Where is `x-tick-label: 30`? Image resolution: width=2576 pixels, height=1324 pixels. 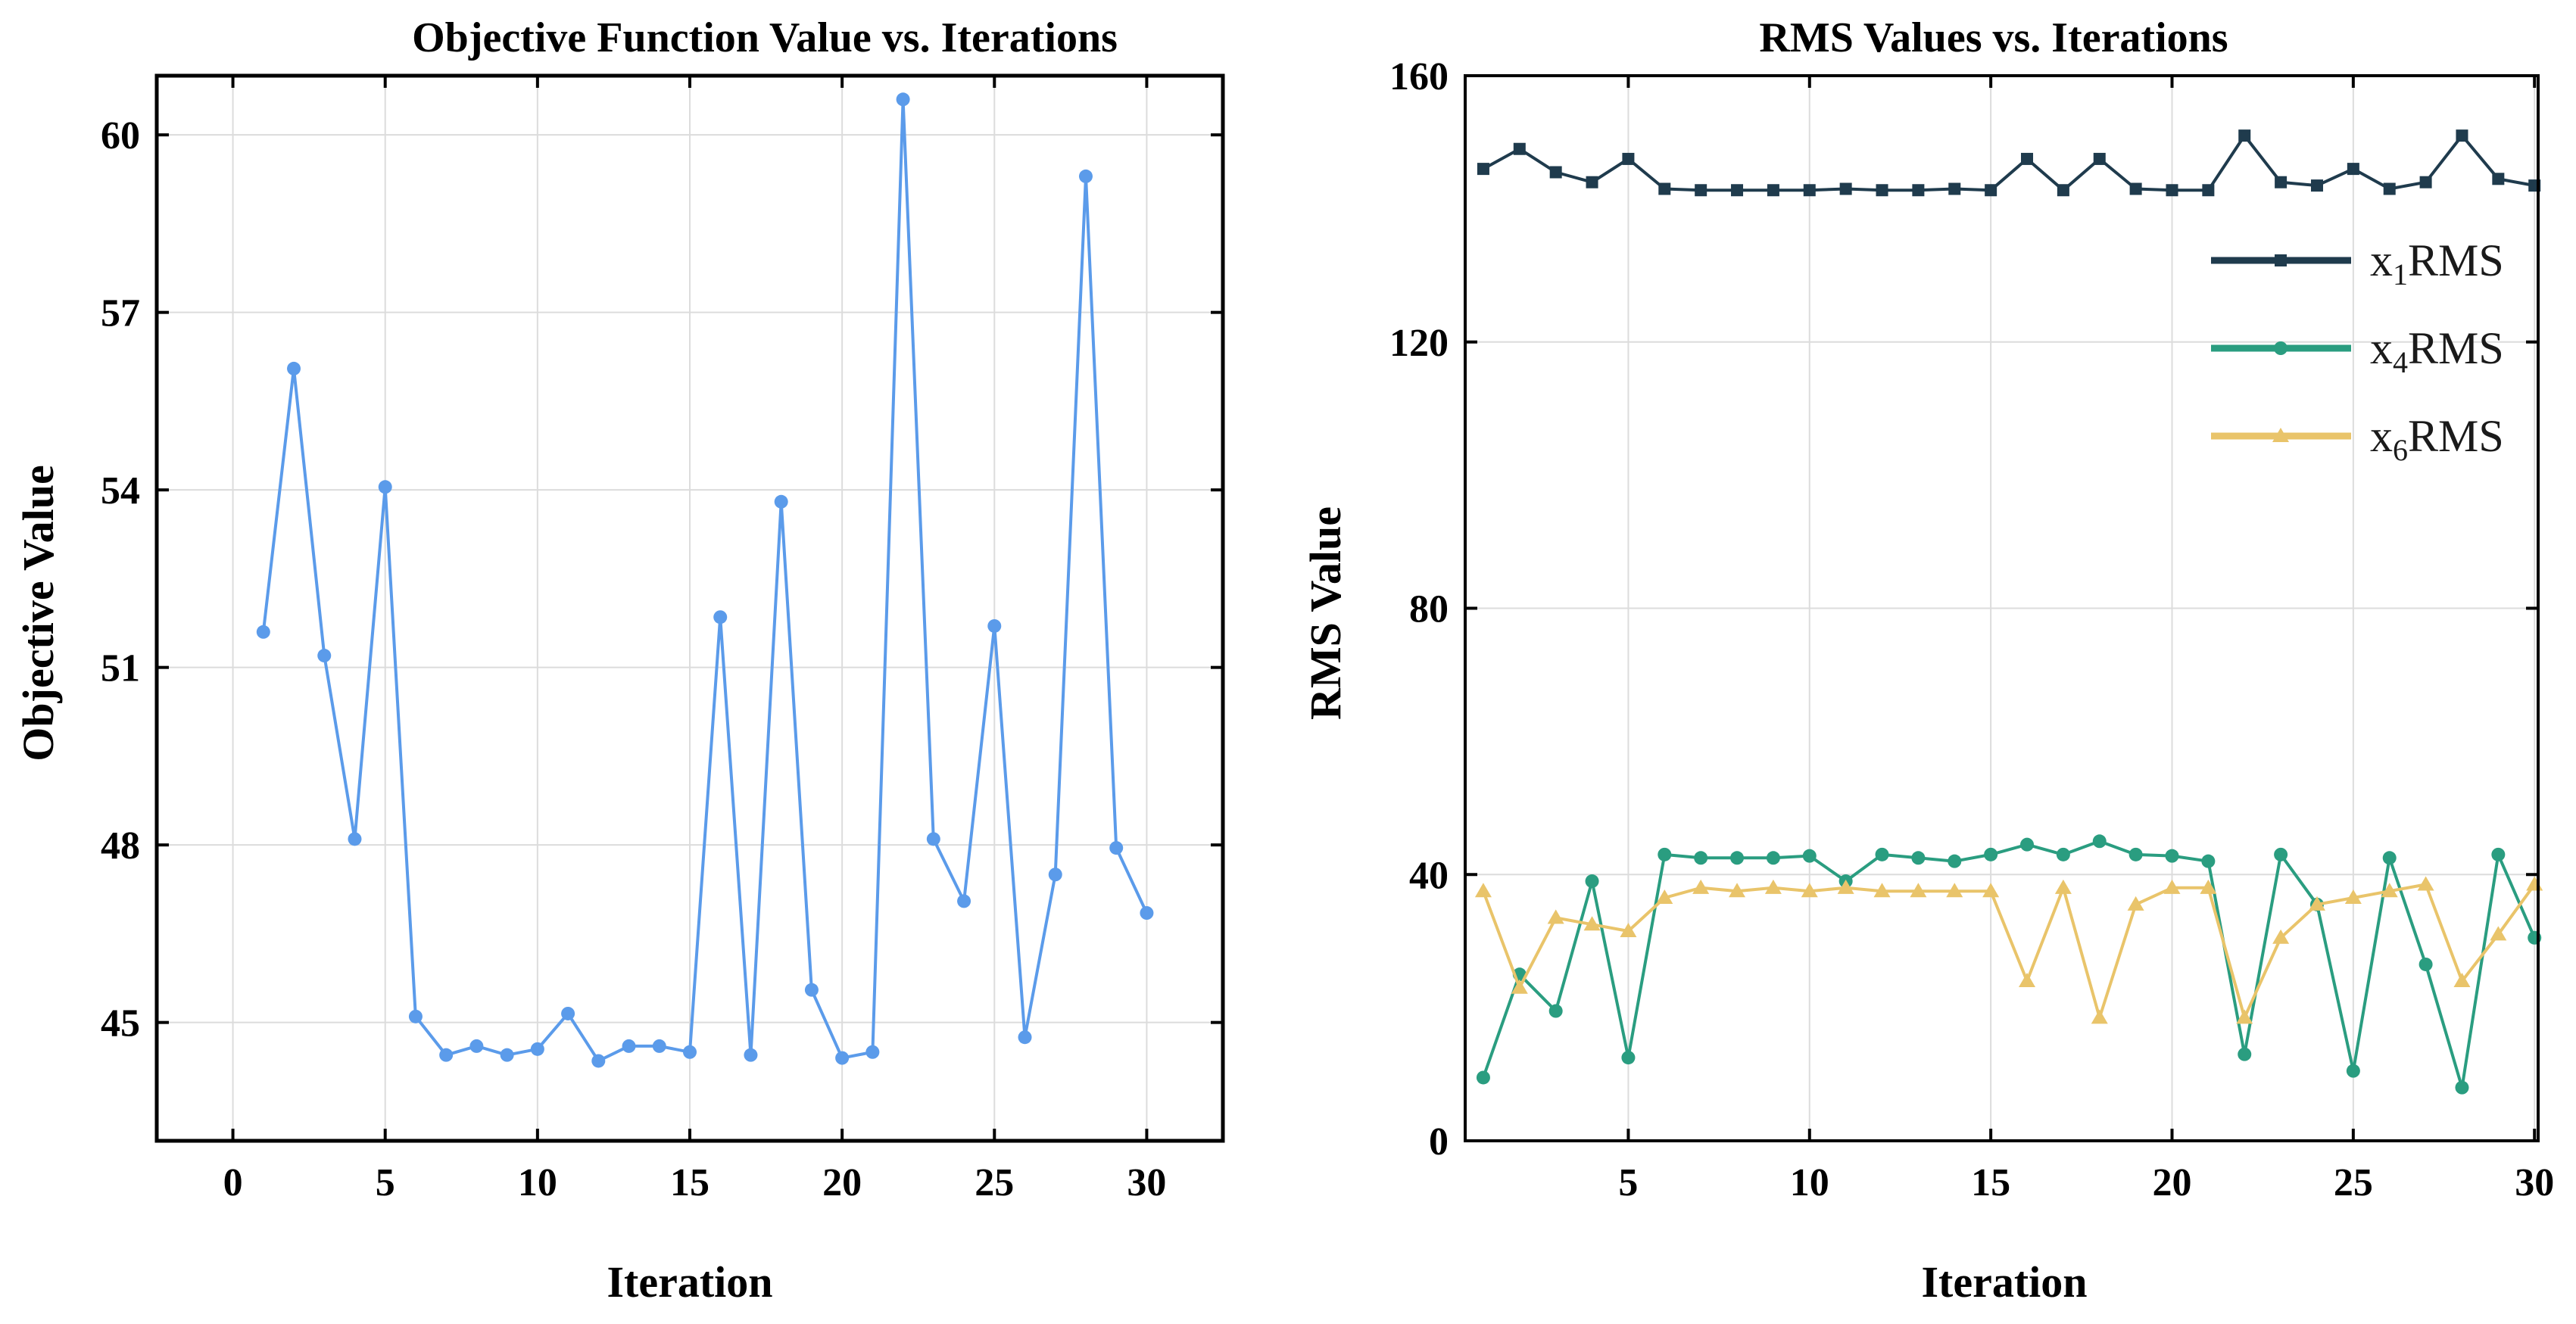
x-tick-label: 30 is located at coordinates (1146, 1182).